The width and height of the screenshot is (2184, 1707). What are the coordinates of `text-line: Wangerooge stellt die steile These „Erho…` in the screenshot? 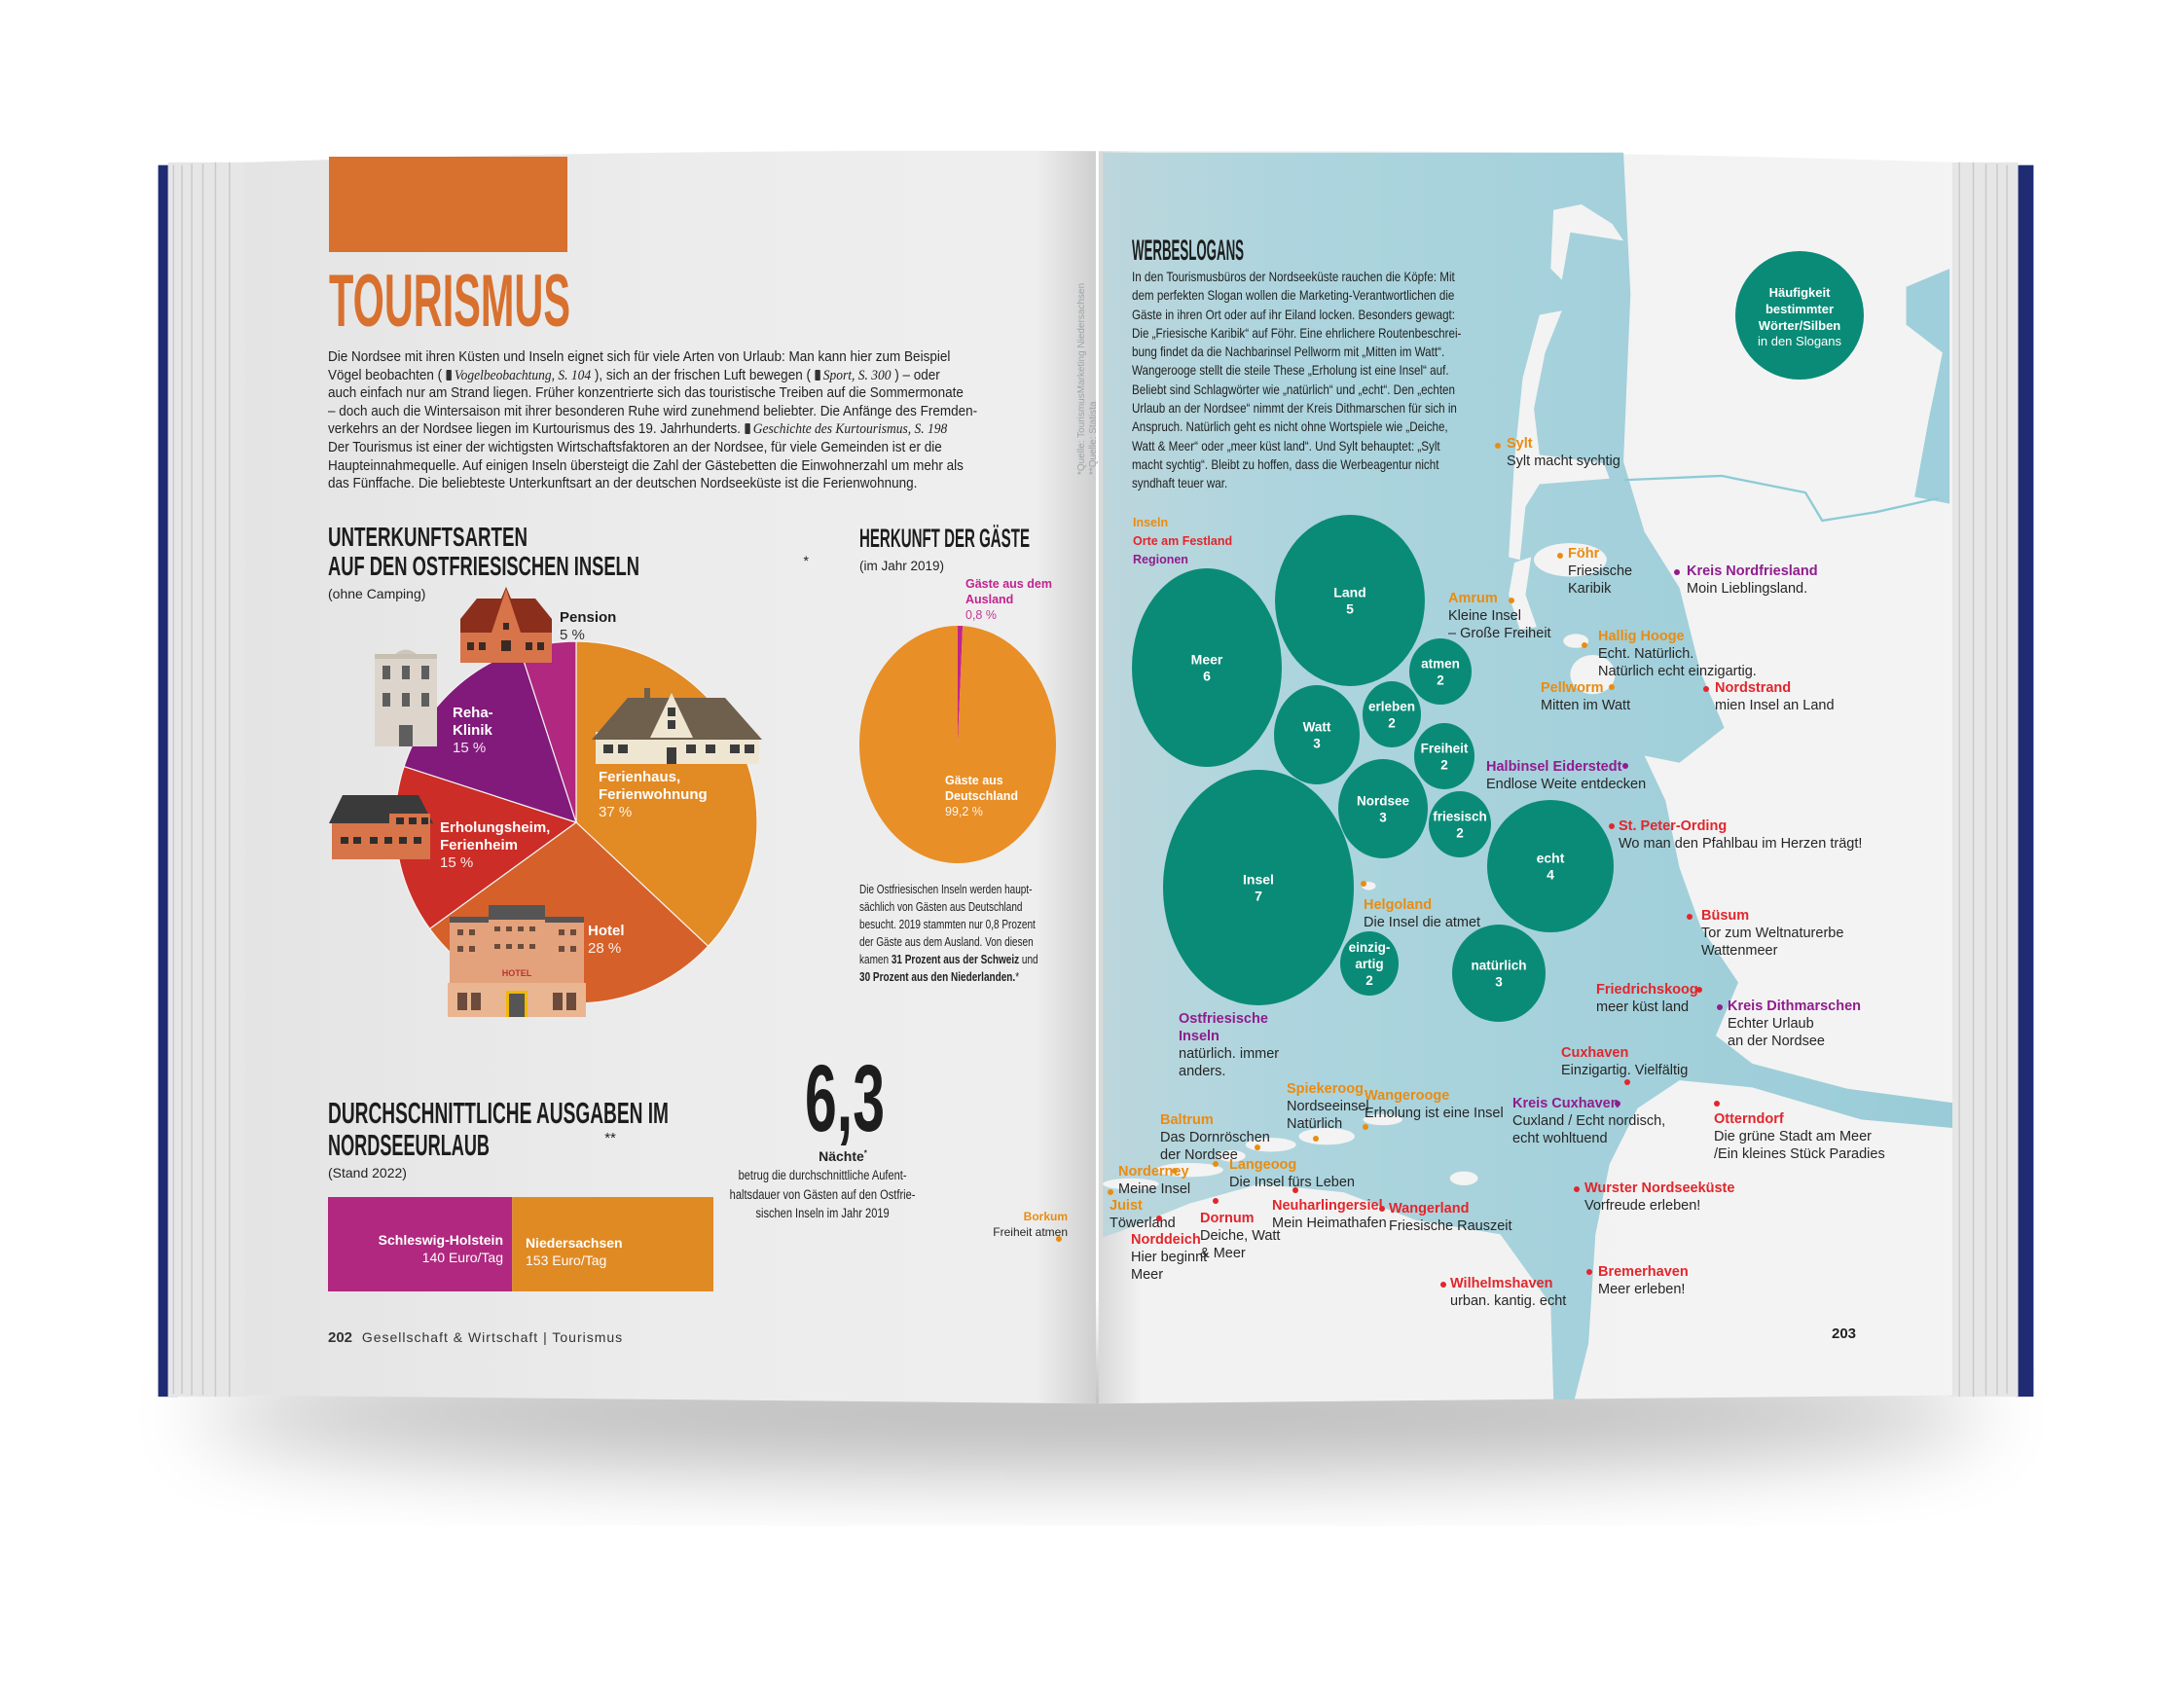 It's located at (1290, 370).